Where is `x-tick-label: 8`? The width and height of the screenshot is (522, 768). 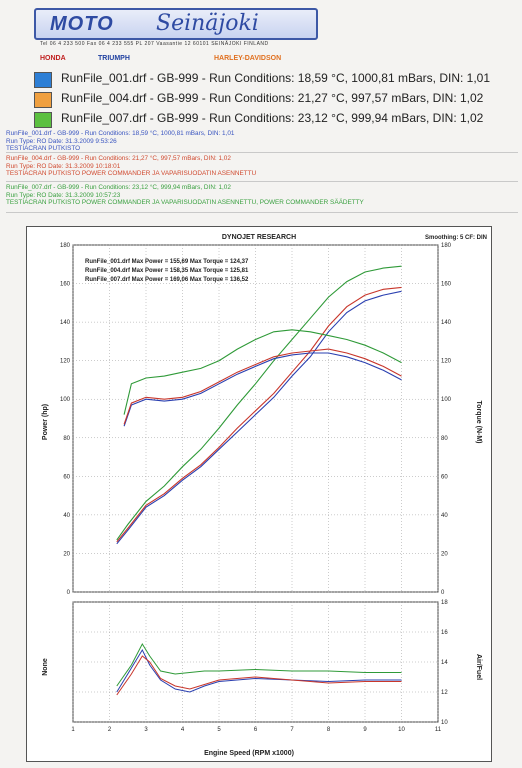
x-tick-label: 8 is located at coordinates (329, 730).